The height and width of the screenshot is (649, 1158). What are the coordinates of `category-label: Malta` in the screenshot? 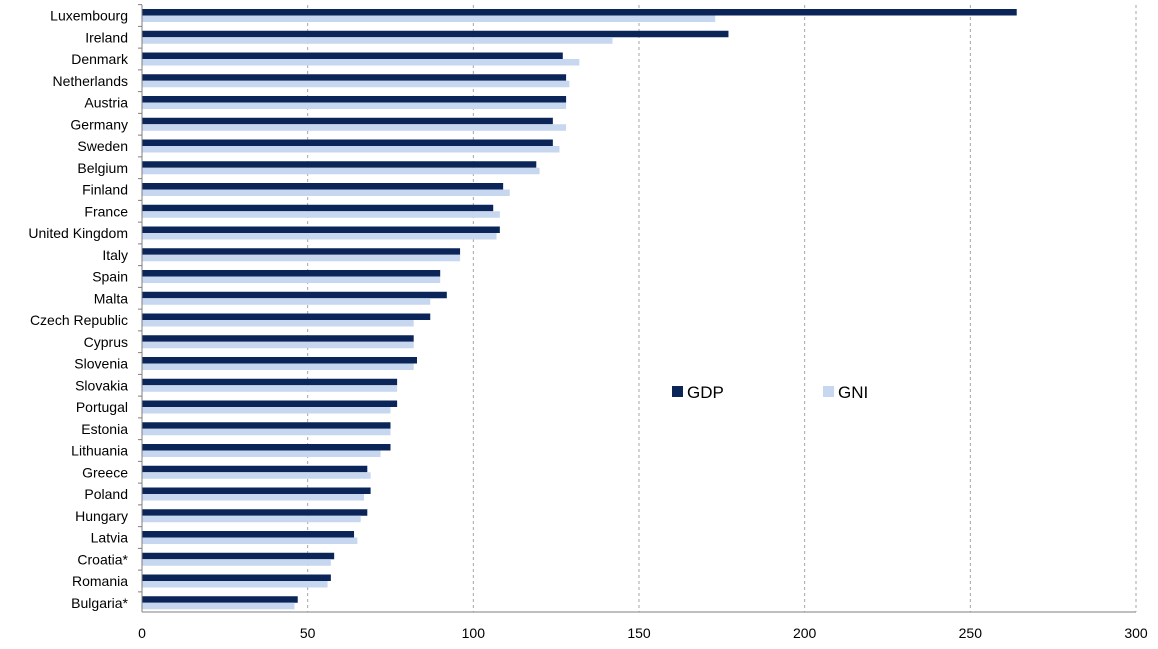 It's located at (111, 298).